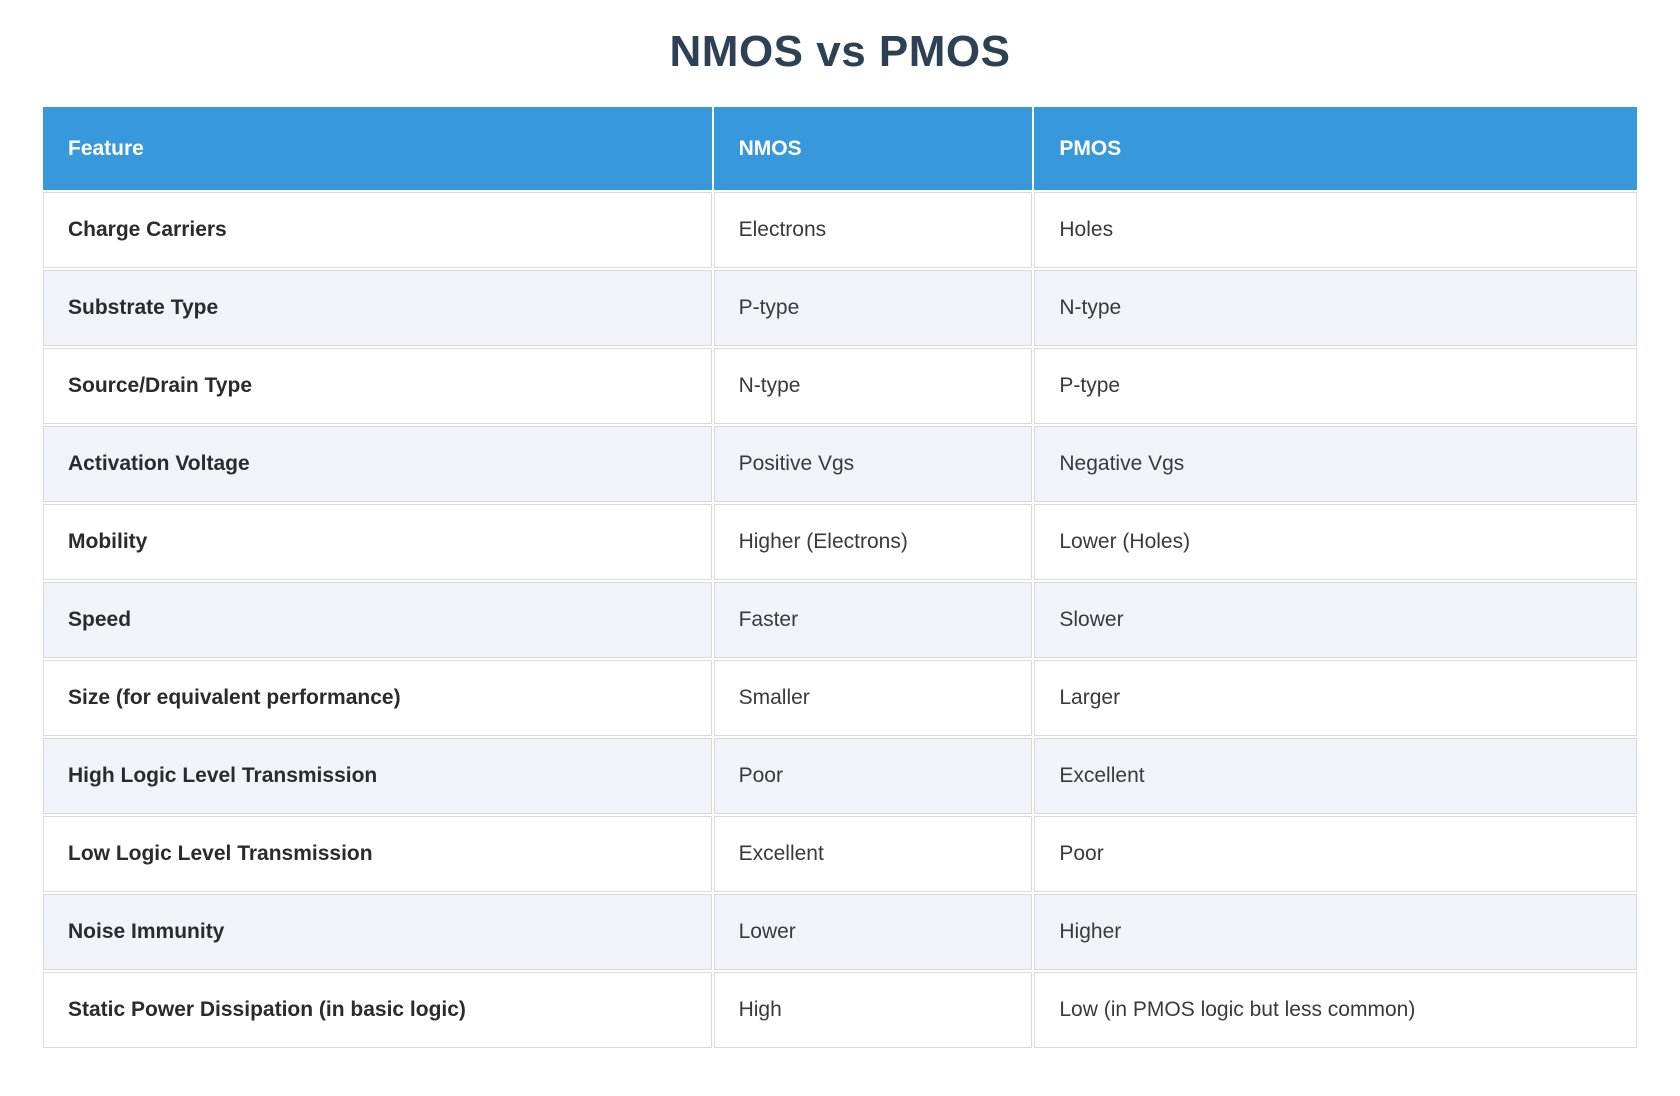 The height and width of the screenshot is (1096, 1680). What do you see at coordinates (873, 386) in the screenshot?
I see `nmos-value-cell: N-type` at bounding box center [873, 386].